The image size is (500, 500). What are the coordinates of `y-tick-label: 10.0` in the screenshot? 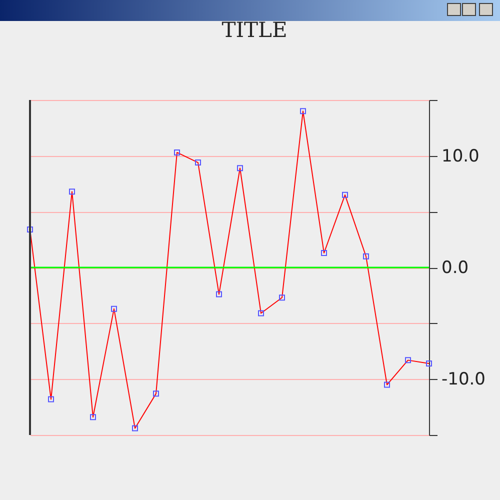 It's located at (461, 156).